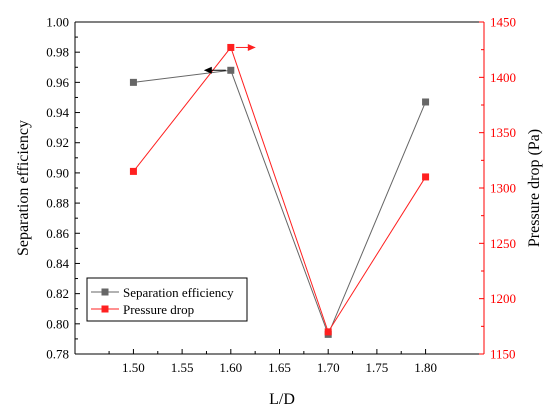  I want to click on right-axis-ticks: 1150 1200 1250 1300 1350 1400 1450, so click(497, 188).